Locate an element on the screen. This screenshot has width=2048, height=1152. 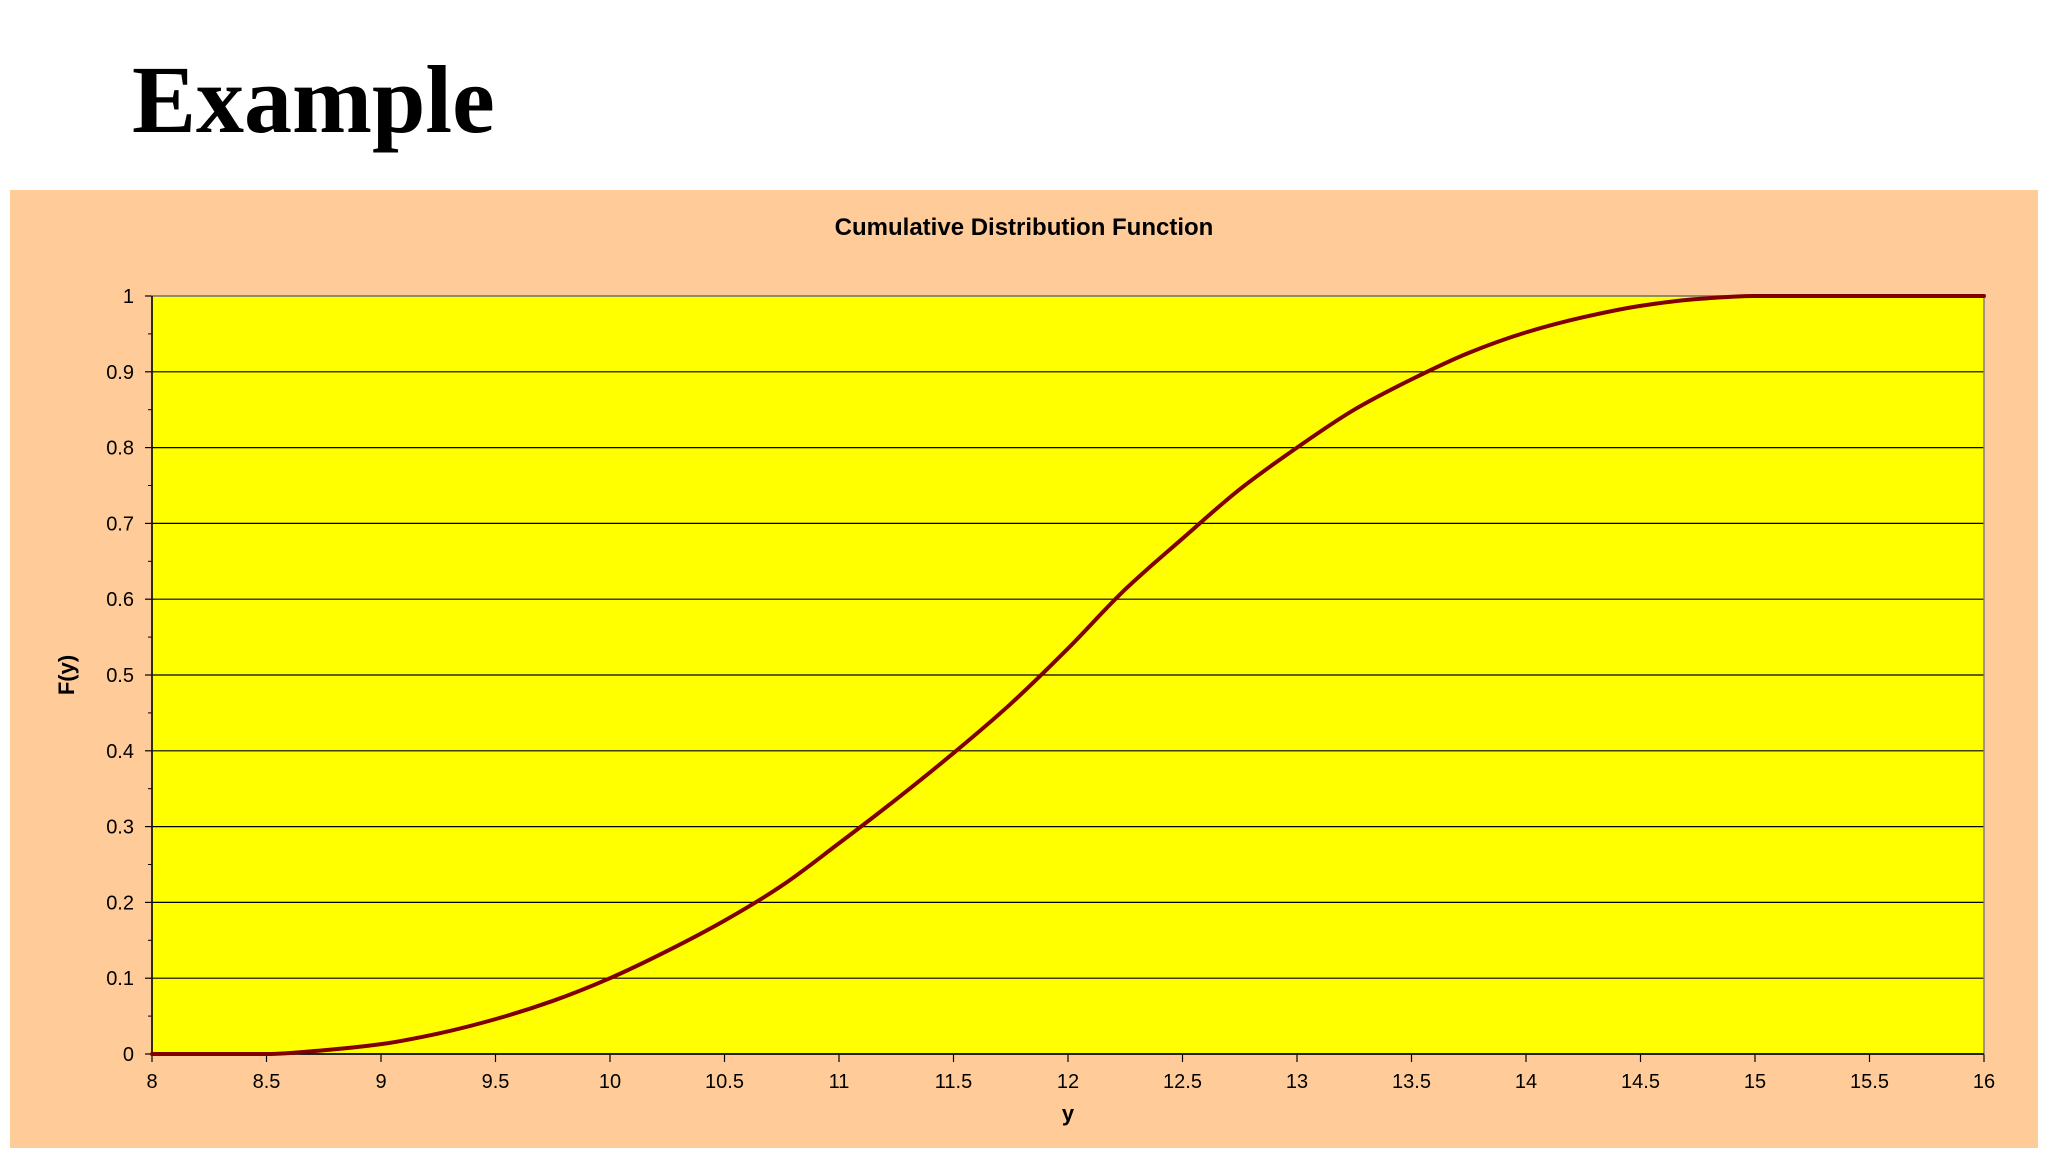
x-tick-label: 12 is located at coordinates (1068, 1082).